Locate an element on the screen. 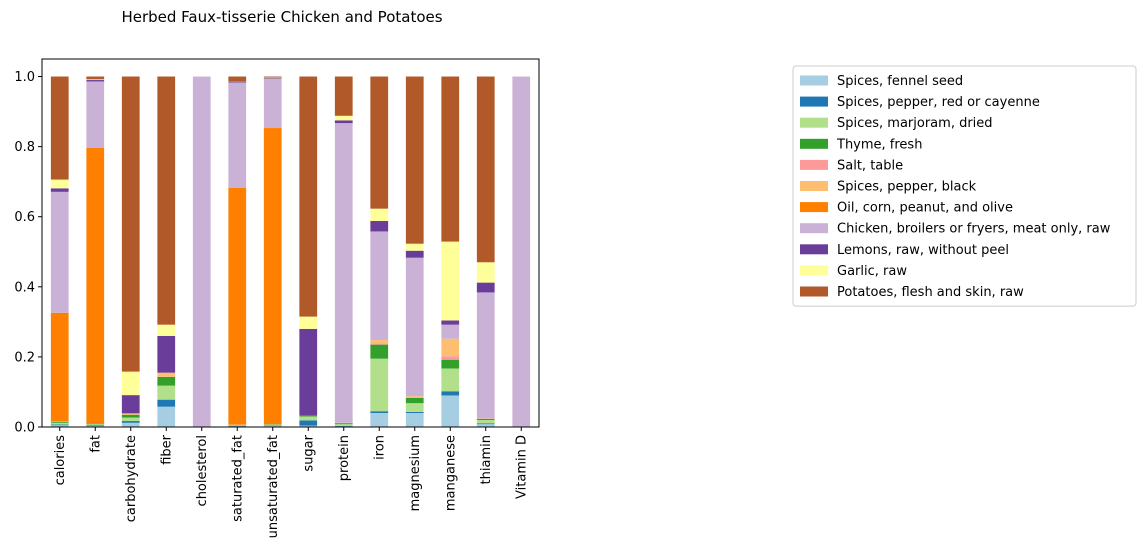  y-tick-label: 1.0 is located at coordinates (24, 77).